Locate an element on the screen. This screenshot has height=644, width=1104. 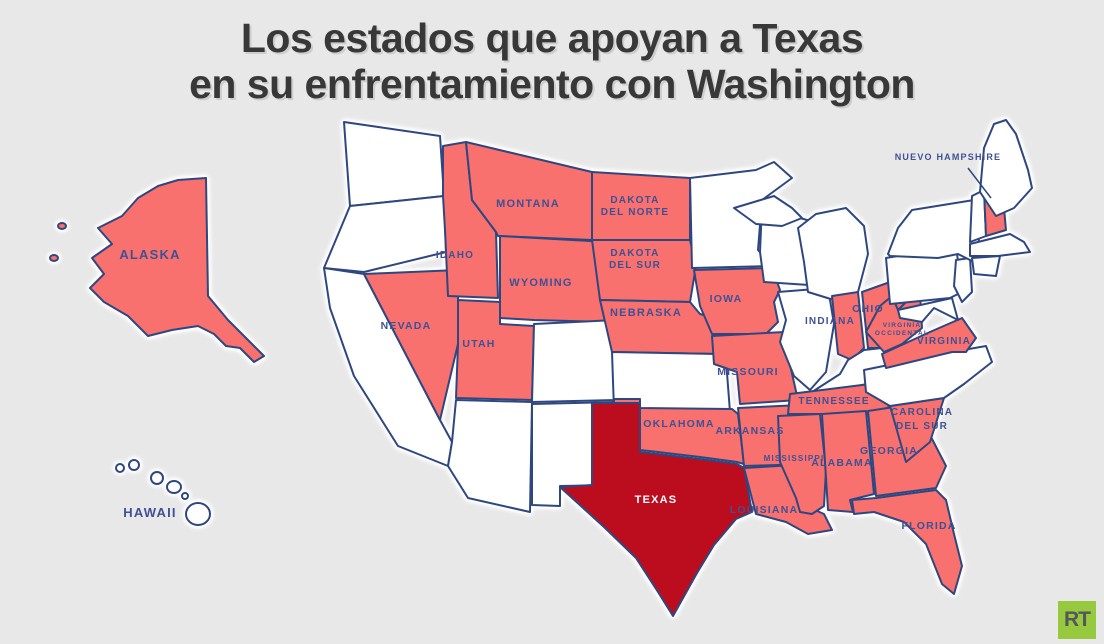
state-label-indiana: INDIANA is located at coordinates (830, 321).